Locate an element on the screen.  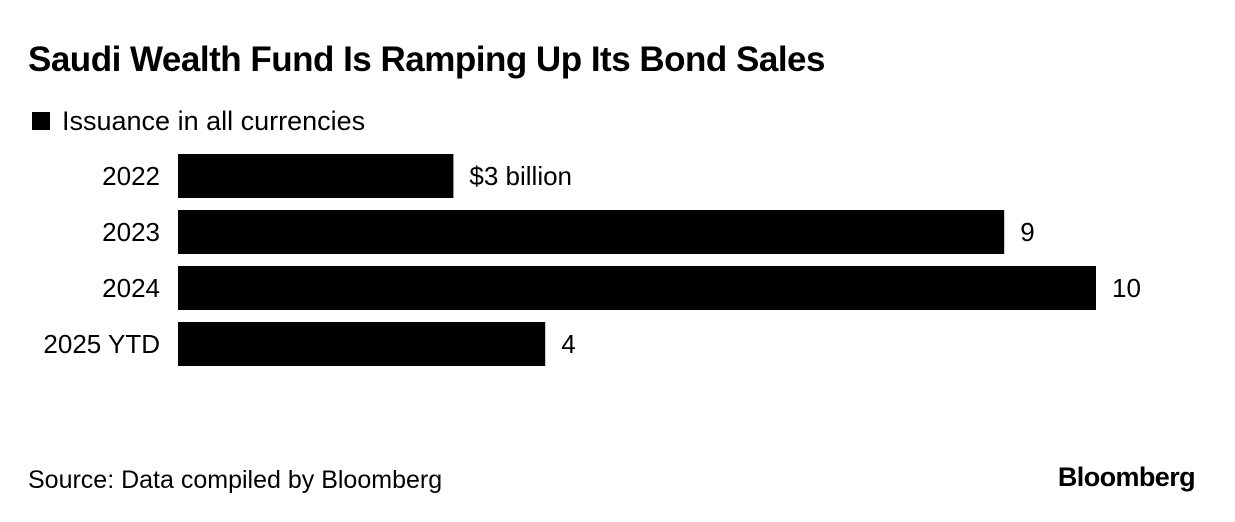
legend-label: Issuance in all currencies is located at coordinates (214, 120).